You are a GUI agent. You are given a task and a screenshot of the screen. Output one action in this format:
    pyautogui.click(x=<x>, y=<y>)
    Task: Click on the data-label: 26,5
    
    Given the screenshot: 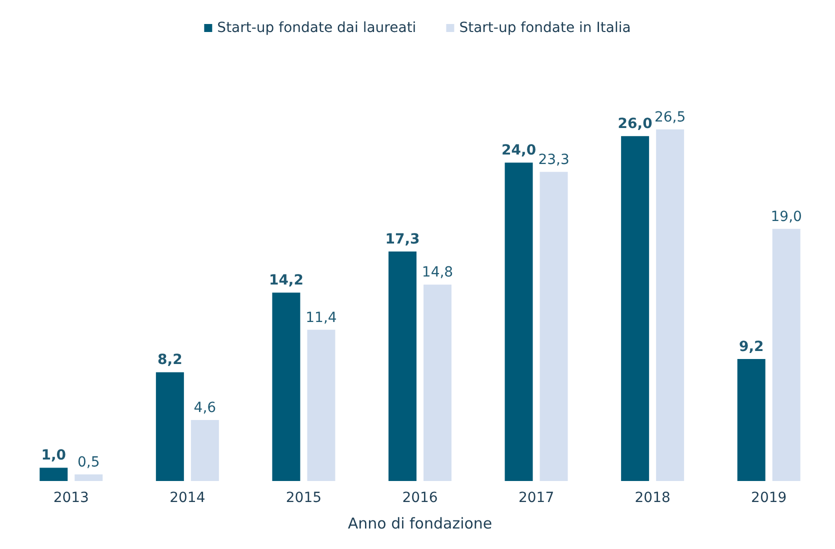 What is the action you would take?
    pyautogui.click(x=670, y=117)
    